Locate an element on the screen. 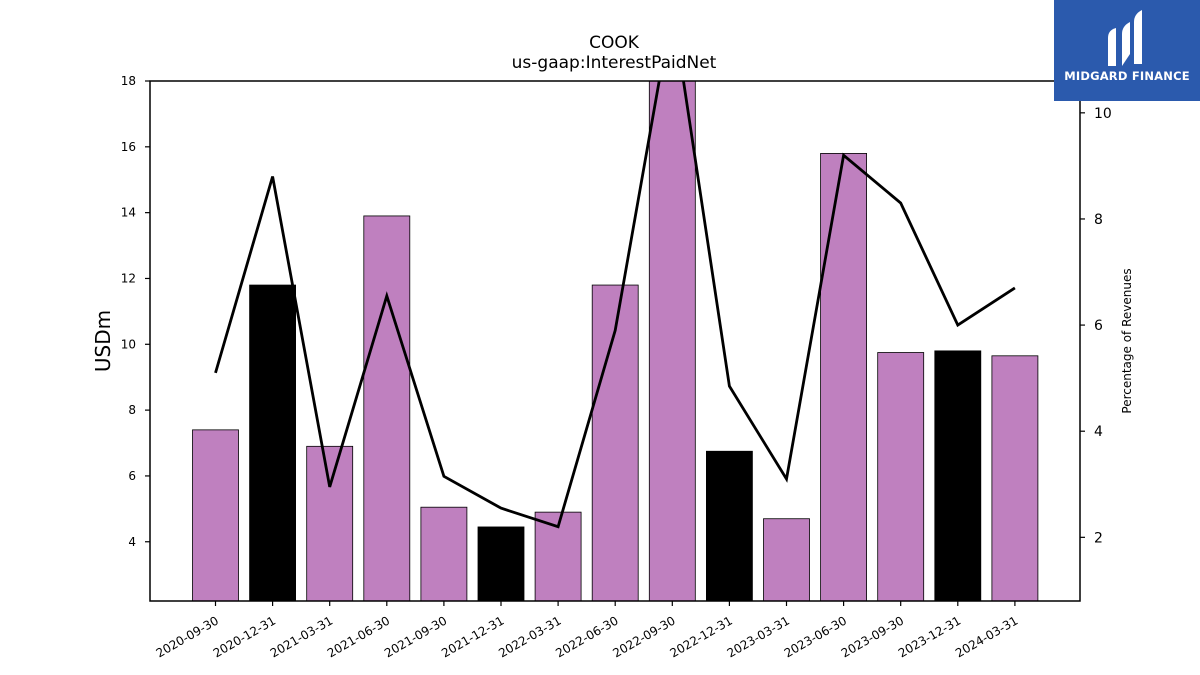 The height and width of the screenshot is (675, 1200). x-tick-label: 2022-12-31 is located at coordinates (700, 636).